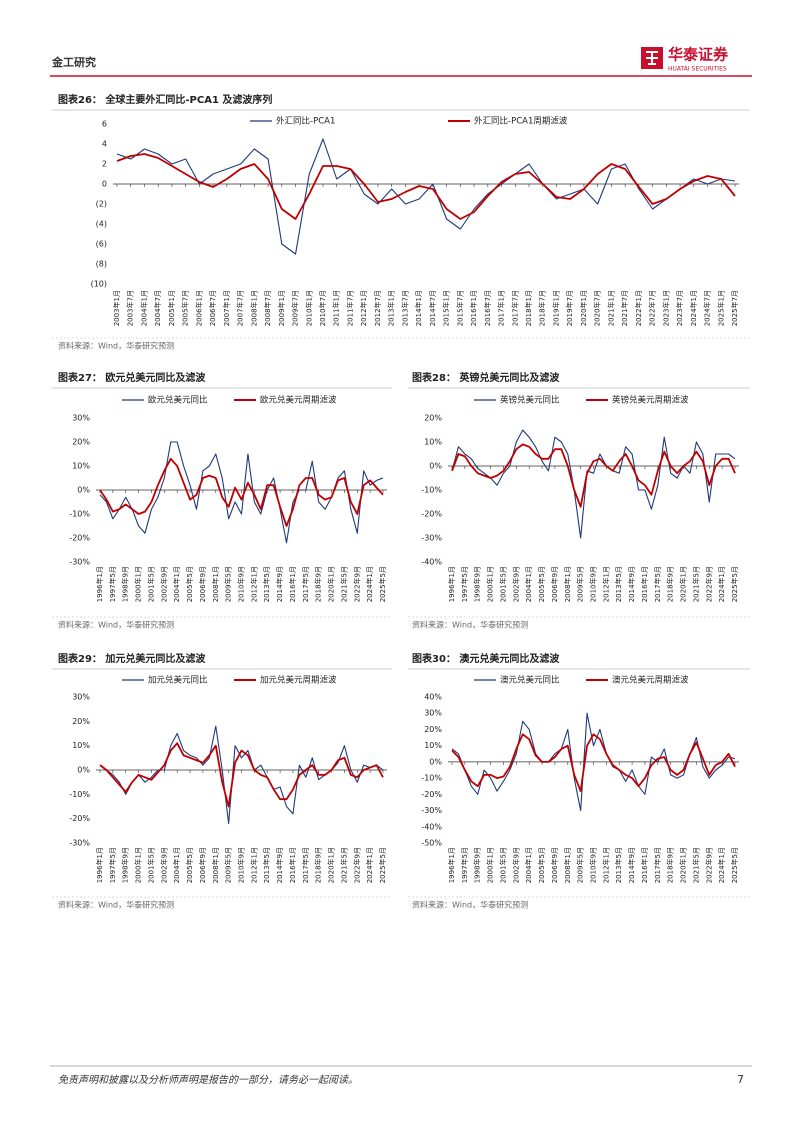  What do you see at coordinates (501, 308) in the screenshot?
I see `x-tick-label: 2017年1月` at bounding box center [501, 308].